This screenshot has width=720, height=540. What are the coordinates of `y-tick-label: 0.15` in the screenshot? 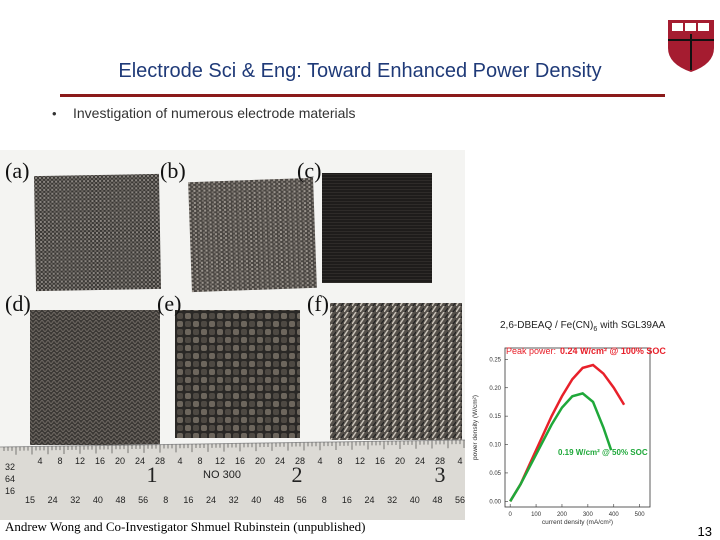 It's located at (495, 417).